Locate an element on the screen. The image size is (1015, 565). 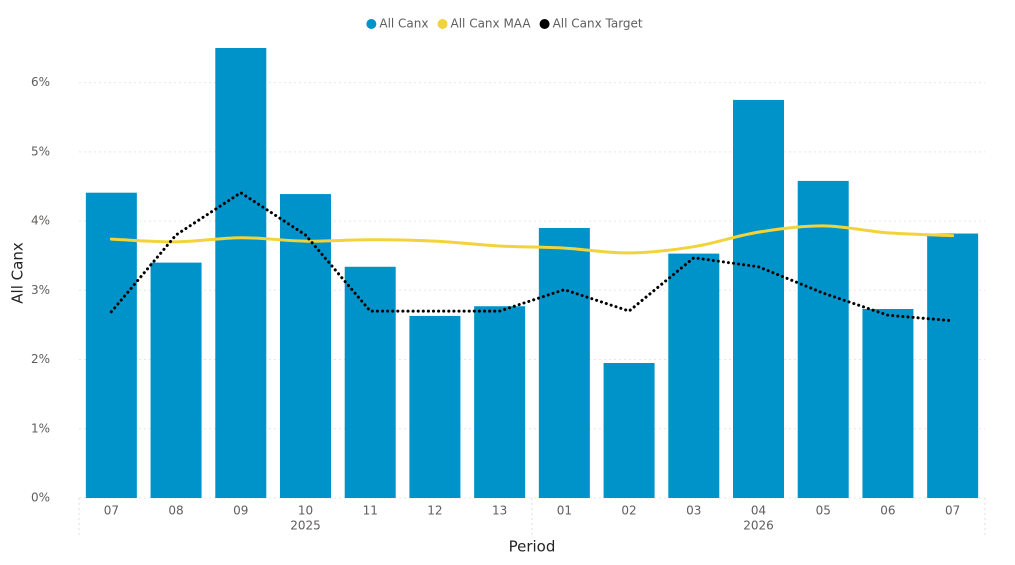
legend-label: All Canx MAA is located at coordinates (491, 24).